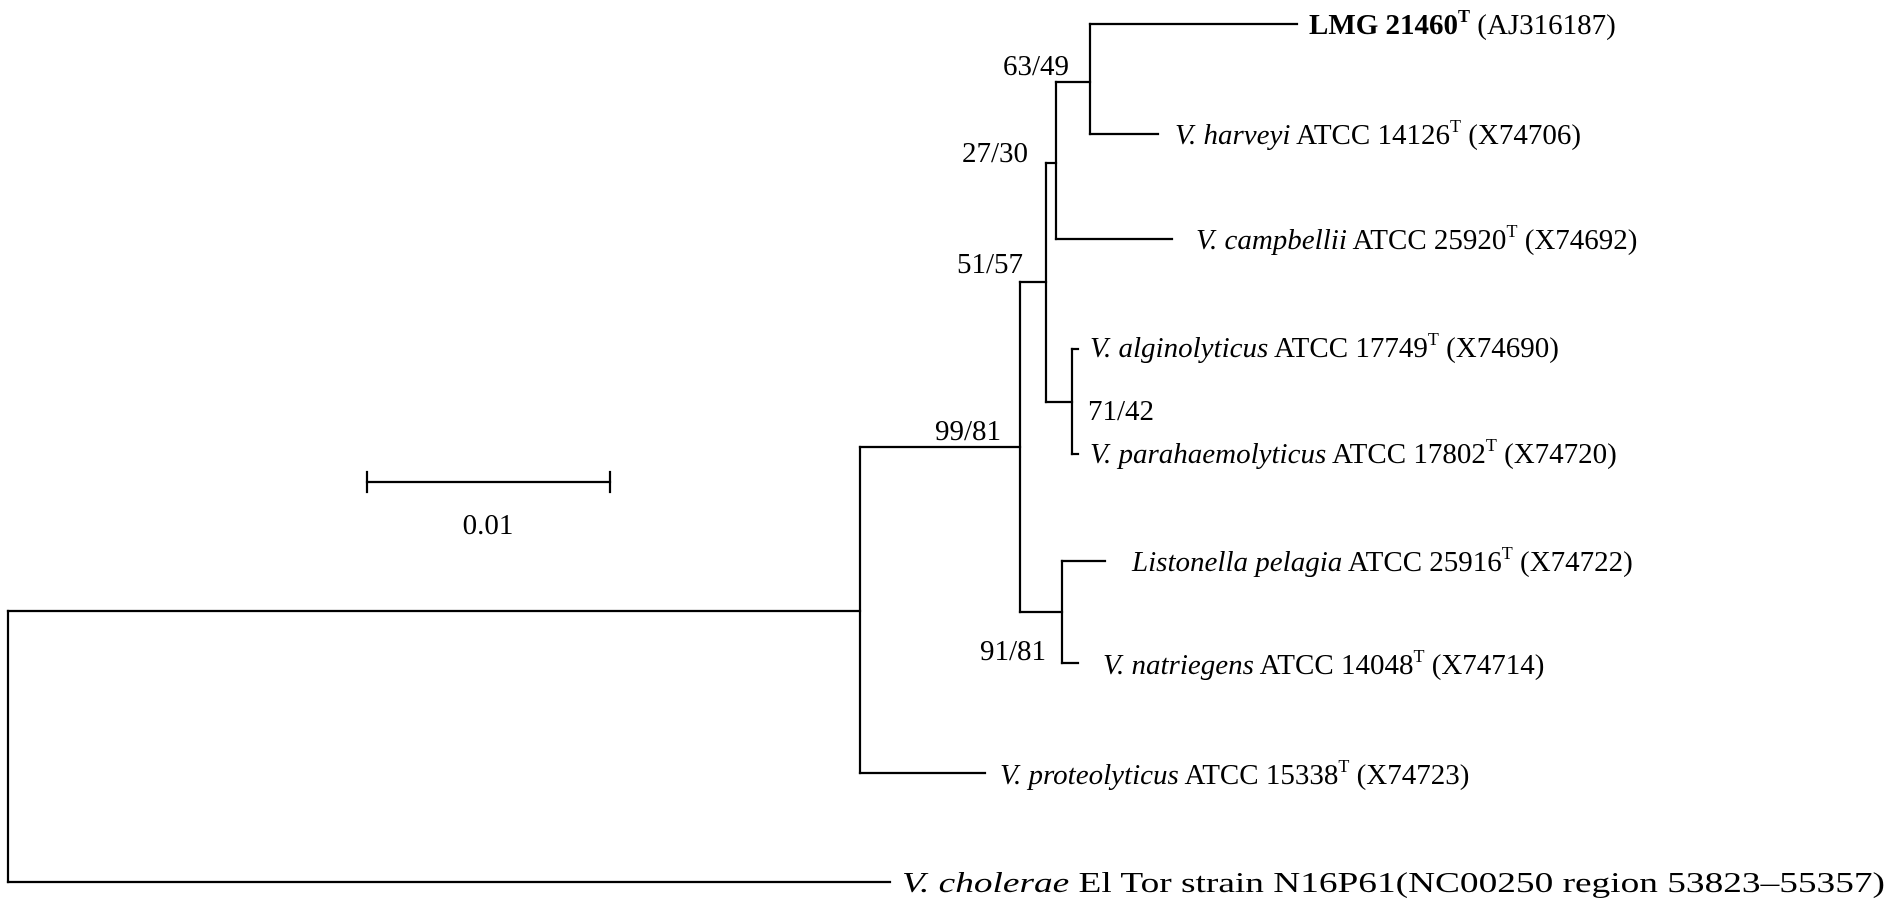 Image resolution: width=1893 pixels, height=910 pixels. I want to click on accession-number: (AJ316187), so click(1546, 25).